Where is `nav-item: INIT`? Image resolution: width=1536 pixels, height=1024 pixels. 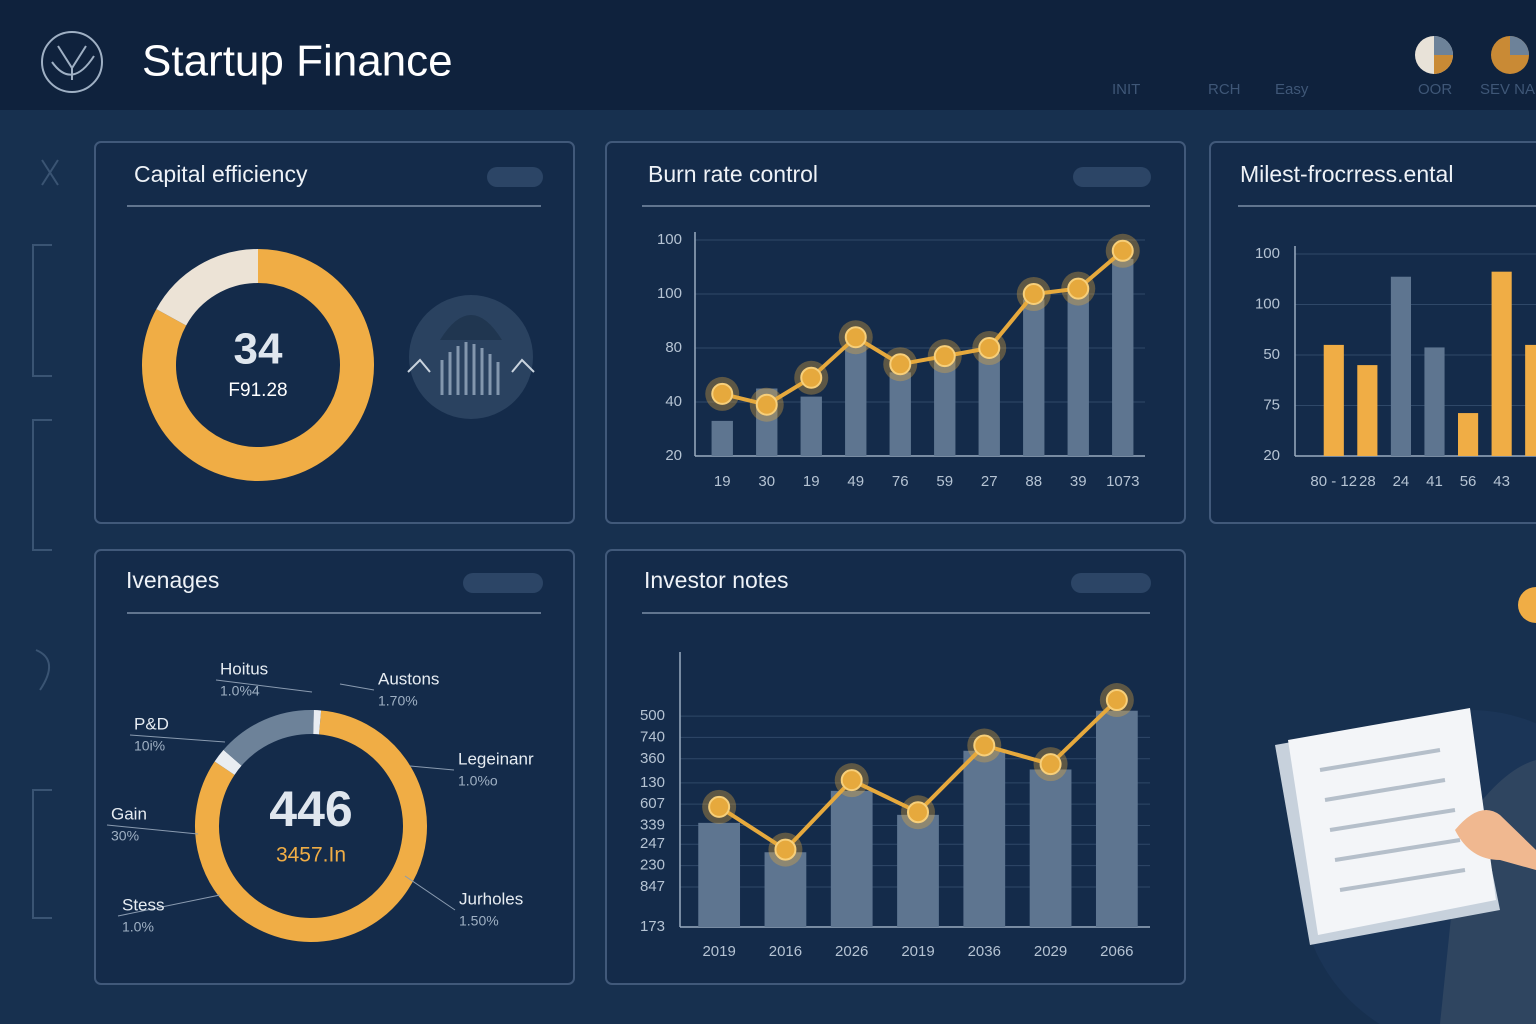 nav-item: INIT is located at coordinates (1126, 89).